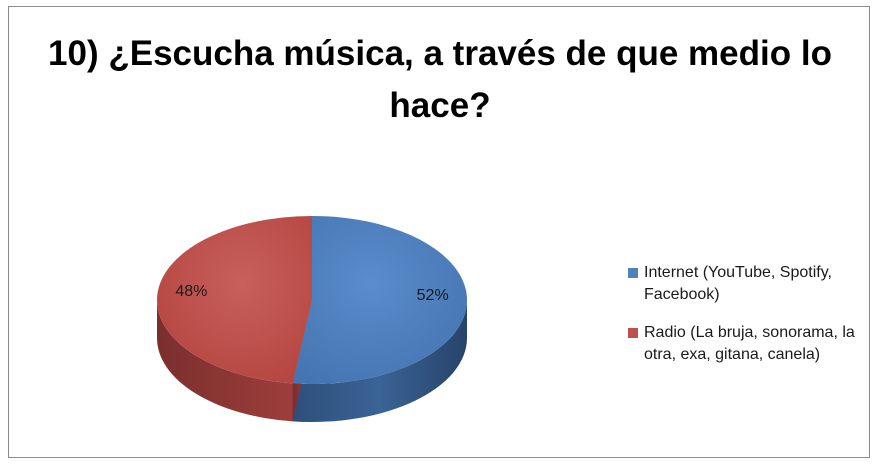  I want to click on pie-side-internet, so click(379, 361).